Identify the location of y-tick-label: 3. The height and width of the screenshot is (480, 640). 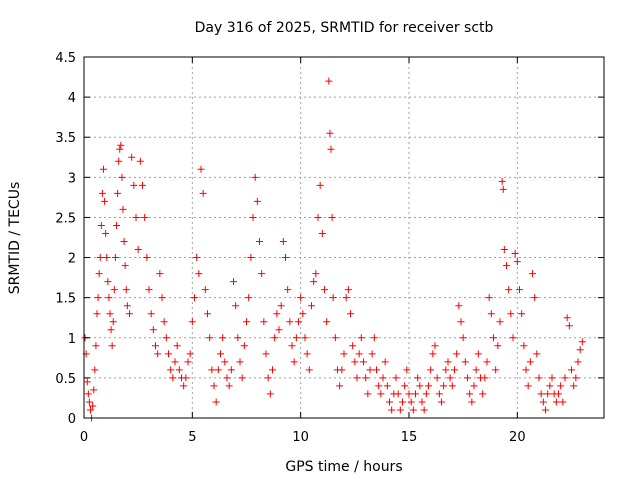
(72, 178).